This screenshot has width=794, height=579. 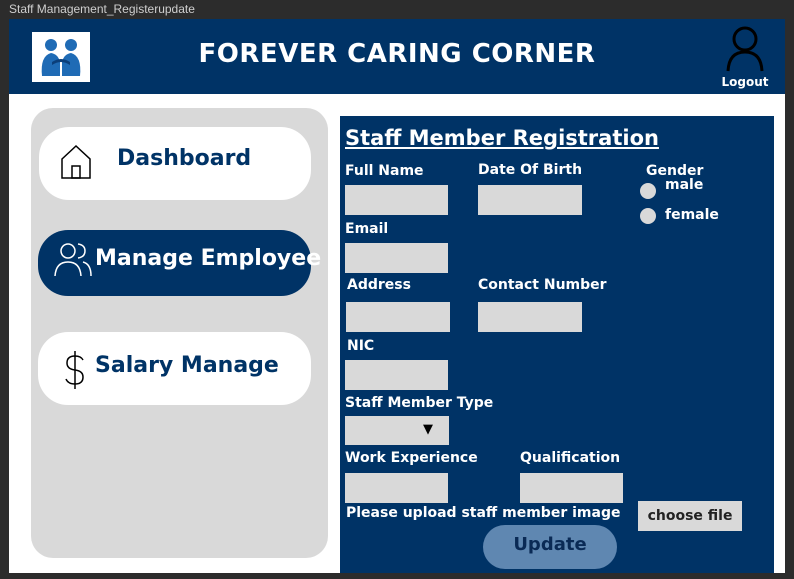 What do you see at coordinates (208, 258) in the screenshot?
I see `sidebar-item-label: Manage Employee` at bounding box center [208, 258].